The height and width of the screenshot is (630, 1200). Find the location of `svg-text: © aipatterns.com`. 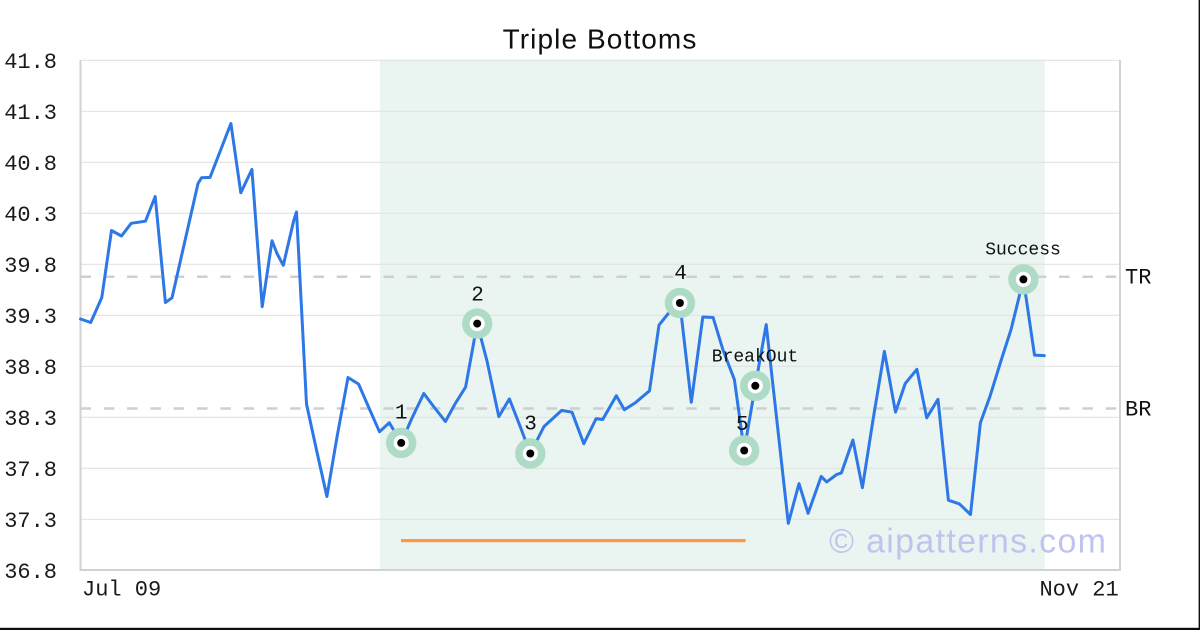

svg-text: © aipatterns.com is located at coordinates (968, 542).